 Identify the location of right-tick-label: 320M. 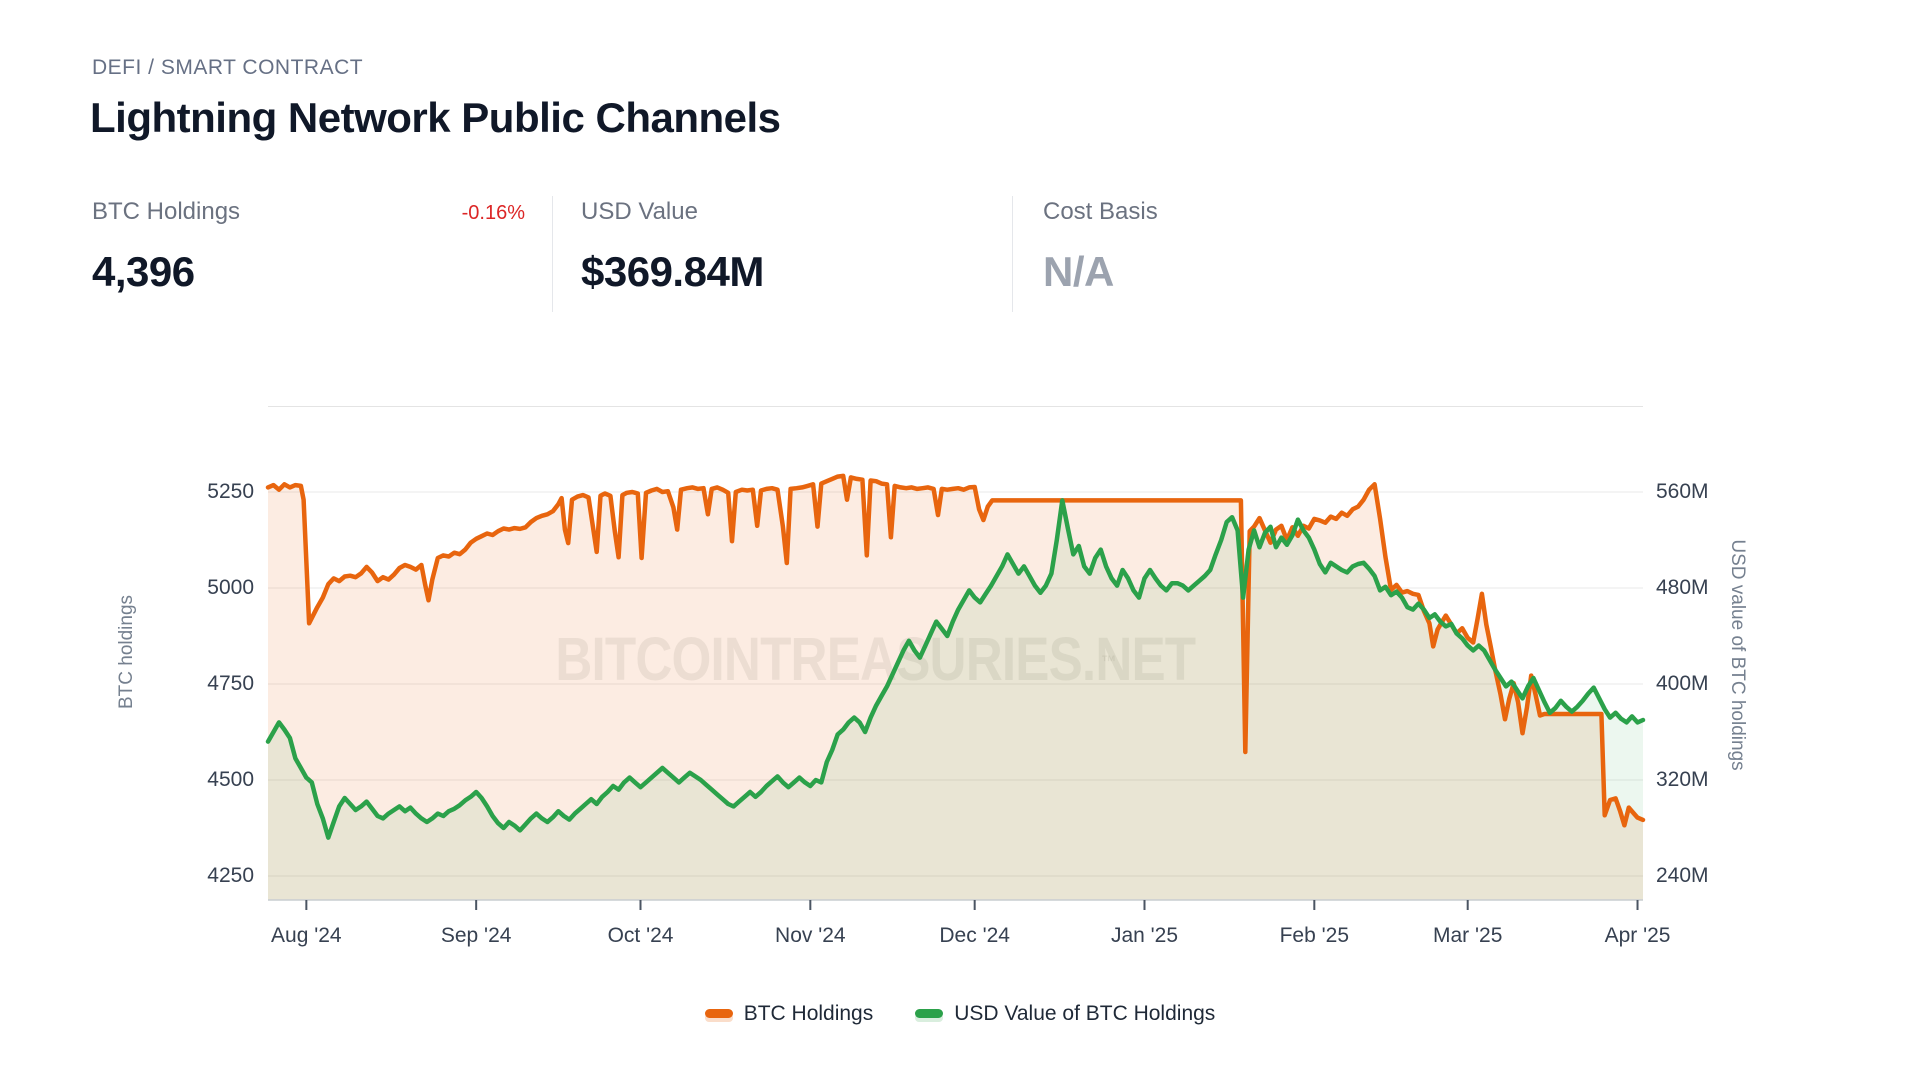
(1682, 779).